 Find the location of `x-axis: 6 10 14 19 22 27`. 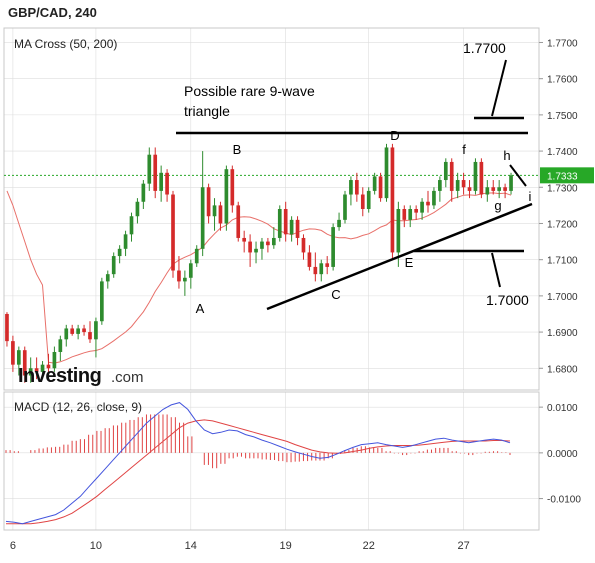

x-axis: 6 10 14 19 22 27 is located at coordinates (240, 546).